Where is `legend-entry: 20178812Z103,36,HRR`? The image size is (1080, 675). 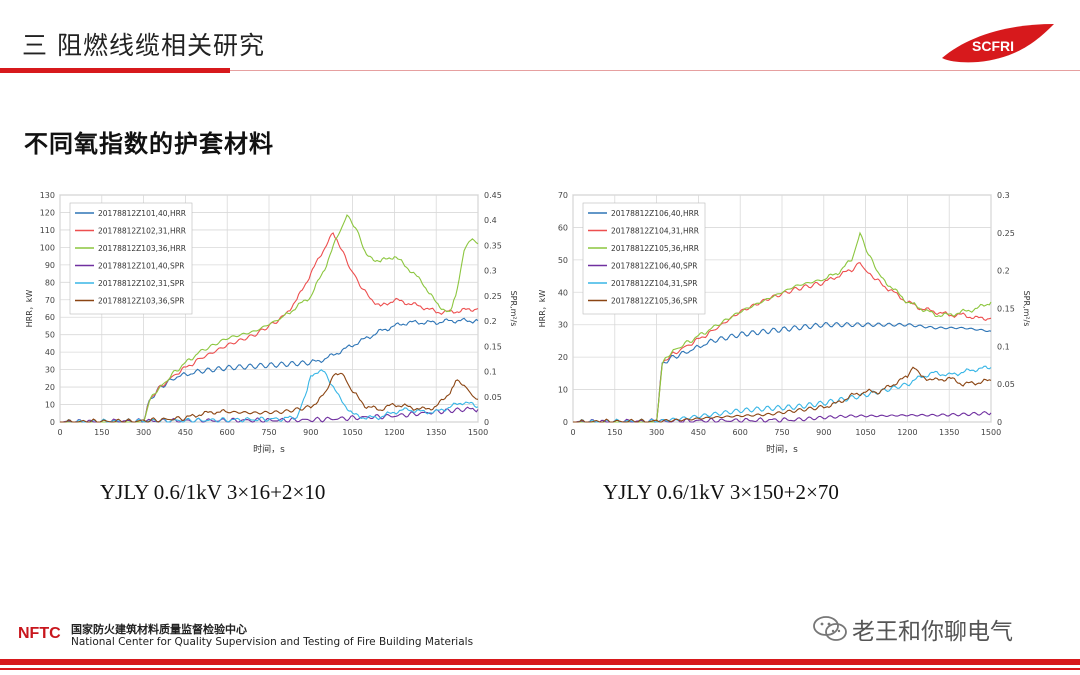 legend-entry: 20178812Z103,36,HRR is located at coordinates (142, 248).